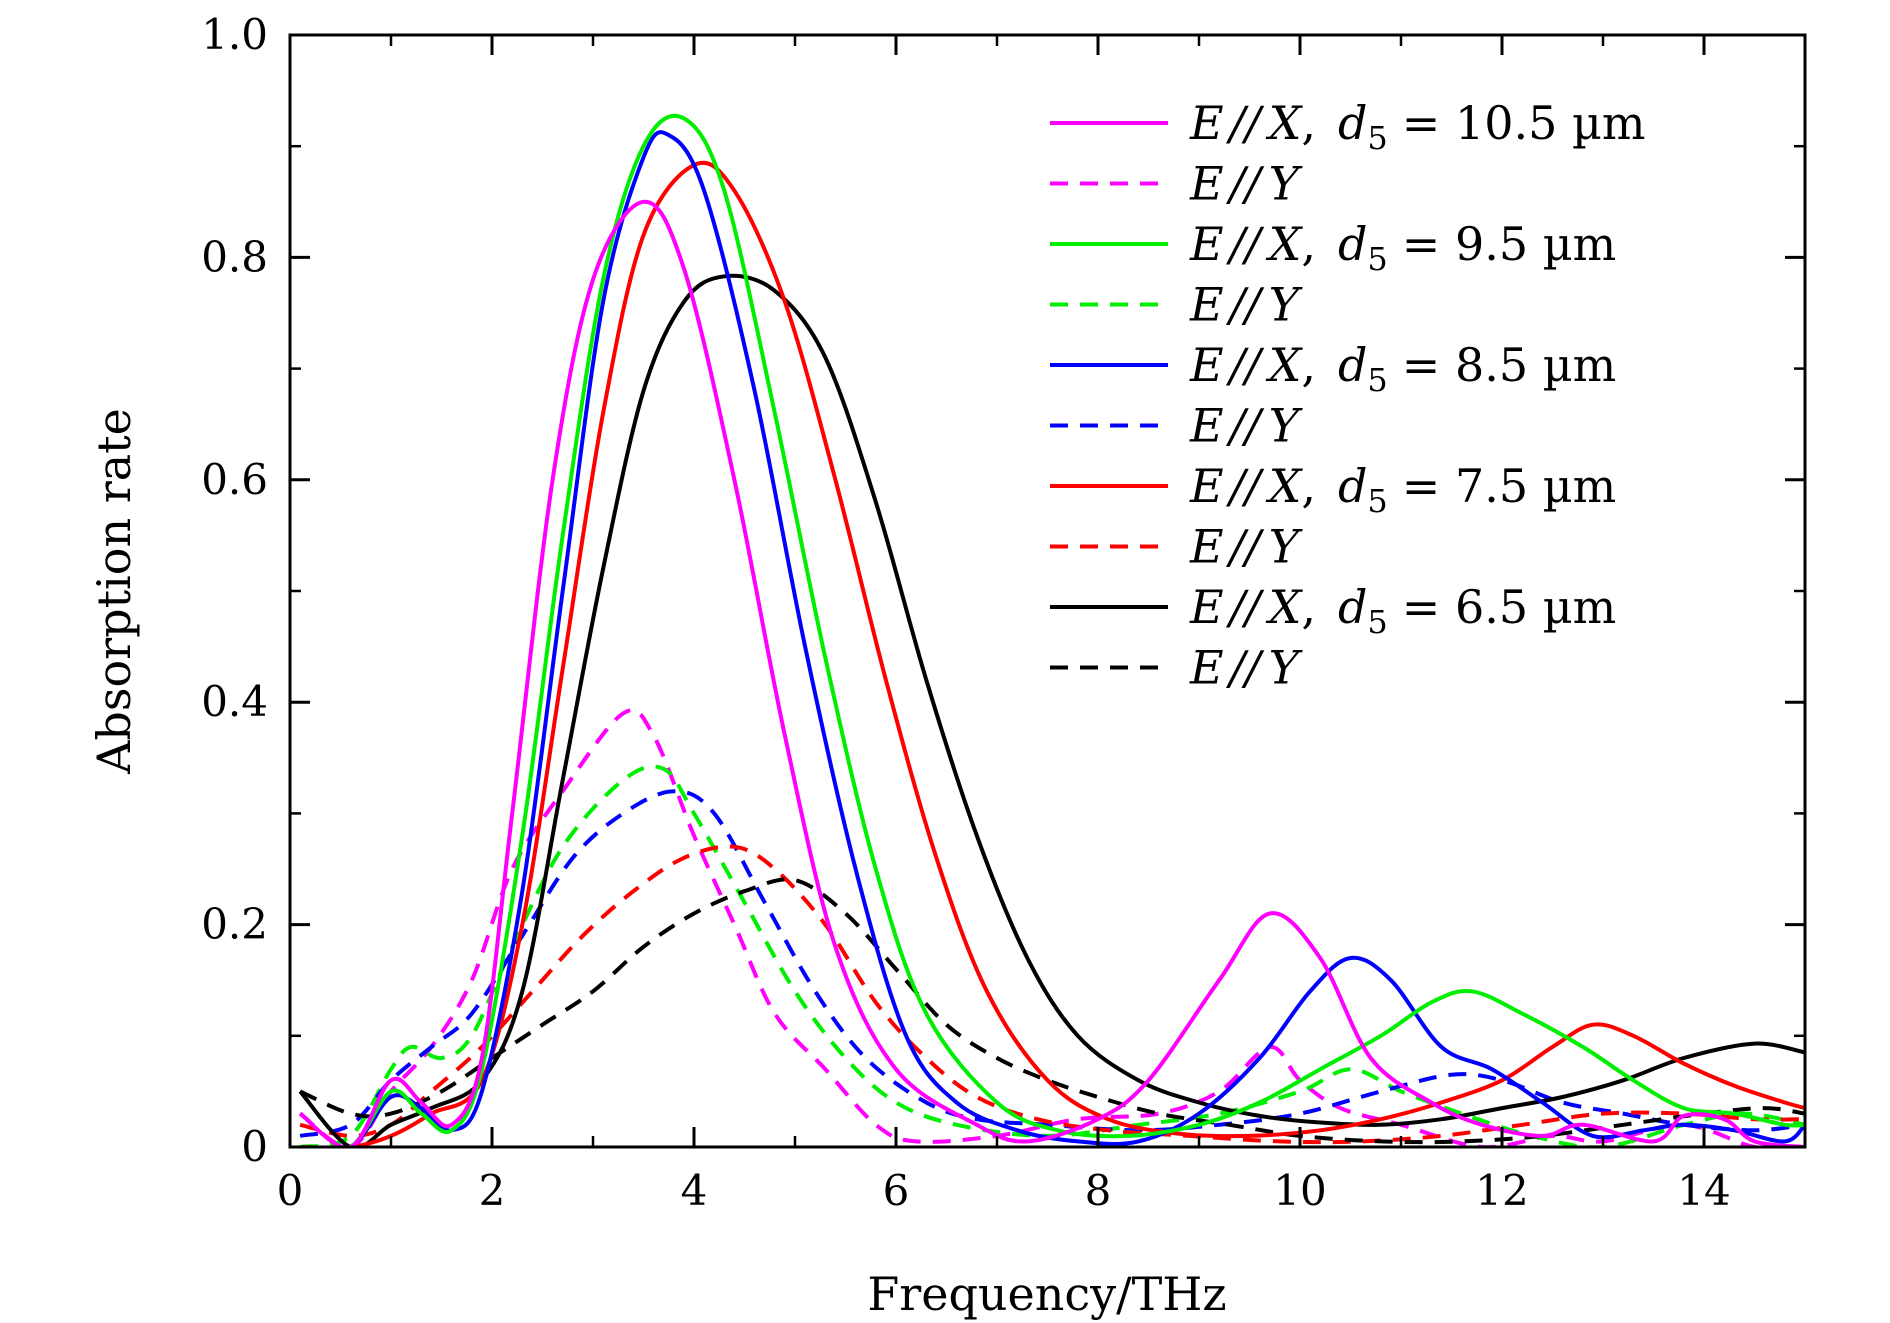 The height and width of the screenshot is (1323, 1890). I want to click on x-tick-label: 14, so click(1703, 1190).